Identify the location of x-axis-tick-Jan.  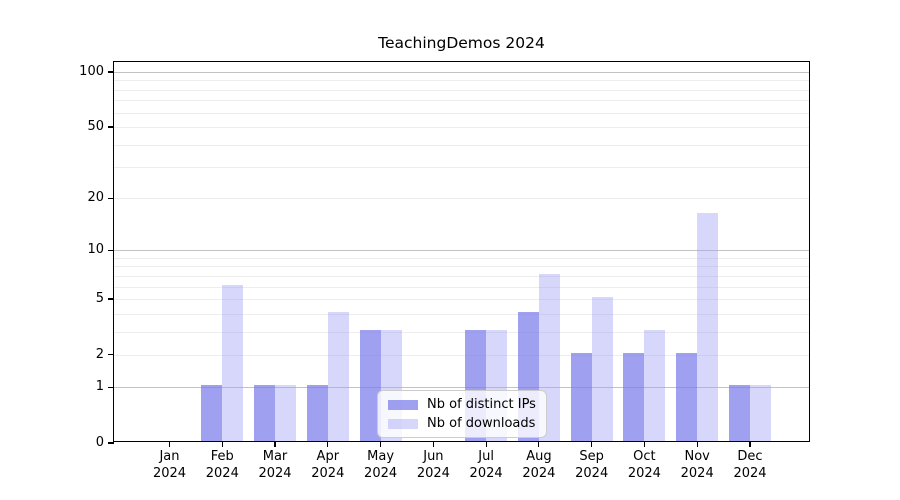
(169, 444).